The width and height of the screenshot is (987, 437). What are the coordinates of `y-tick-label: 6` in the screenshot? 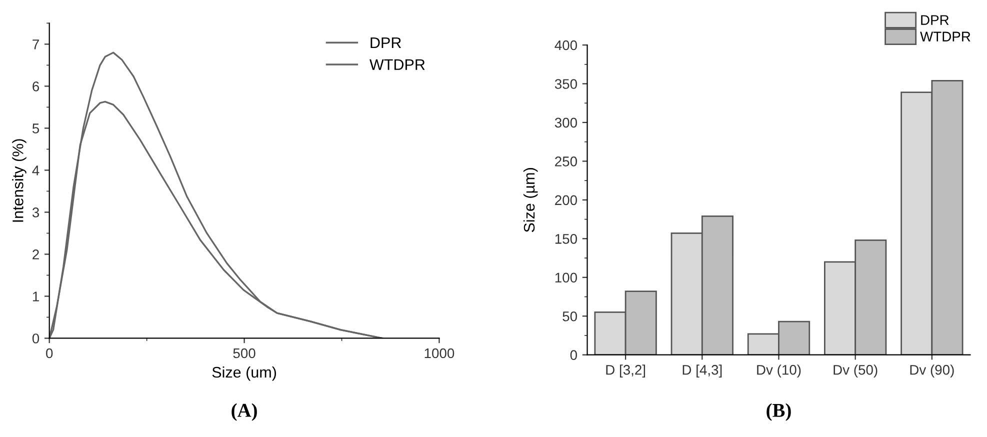 It's located at (36, 87).